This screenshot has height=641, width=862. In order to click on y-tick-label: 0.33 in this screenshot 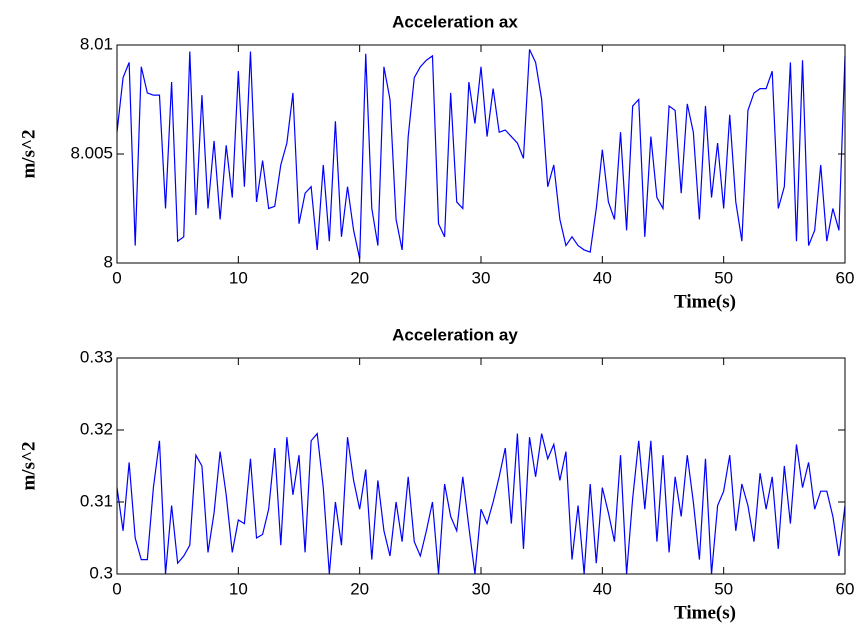, I will do `click(96, 356)`.